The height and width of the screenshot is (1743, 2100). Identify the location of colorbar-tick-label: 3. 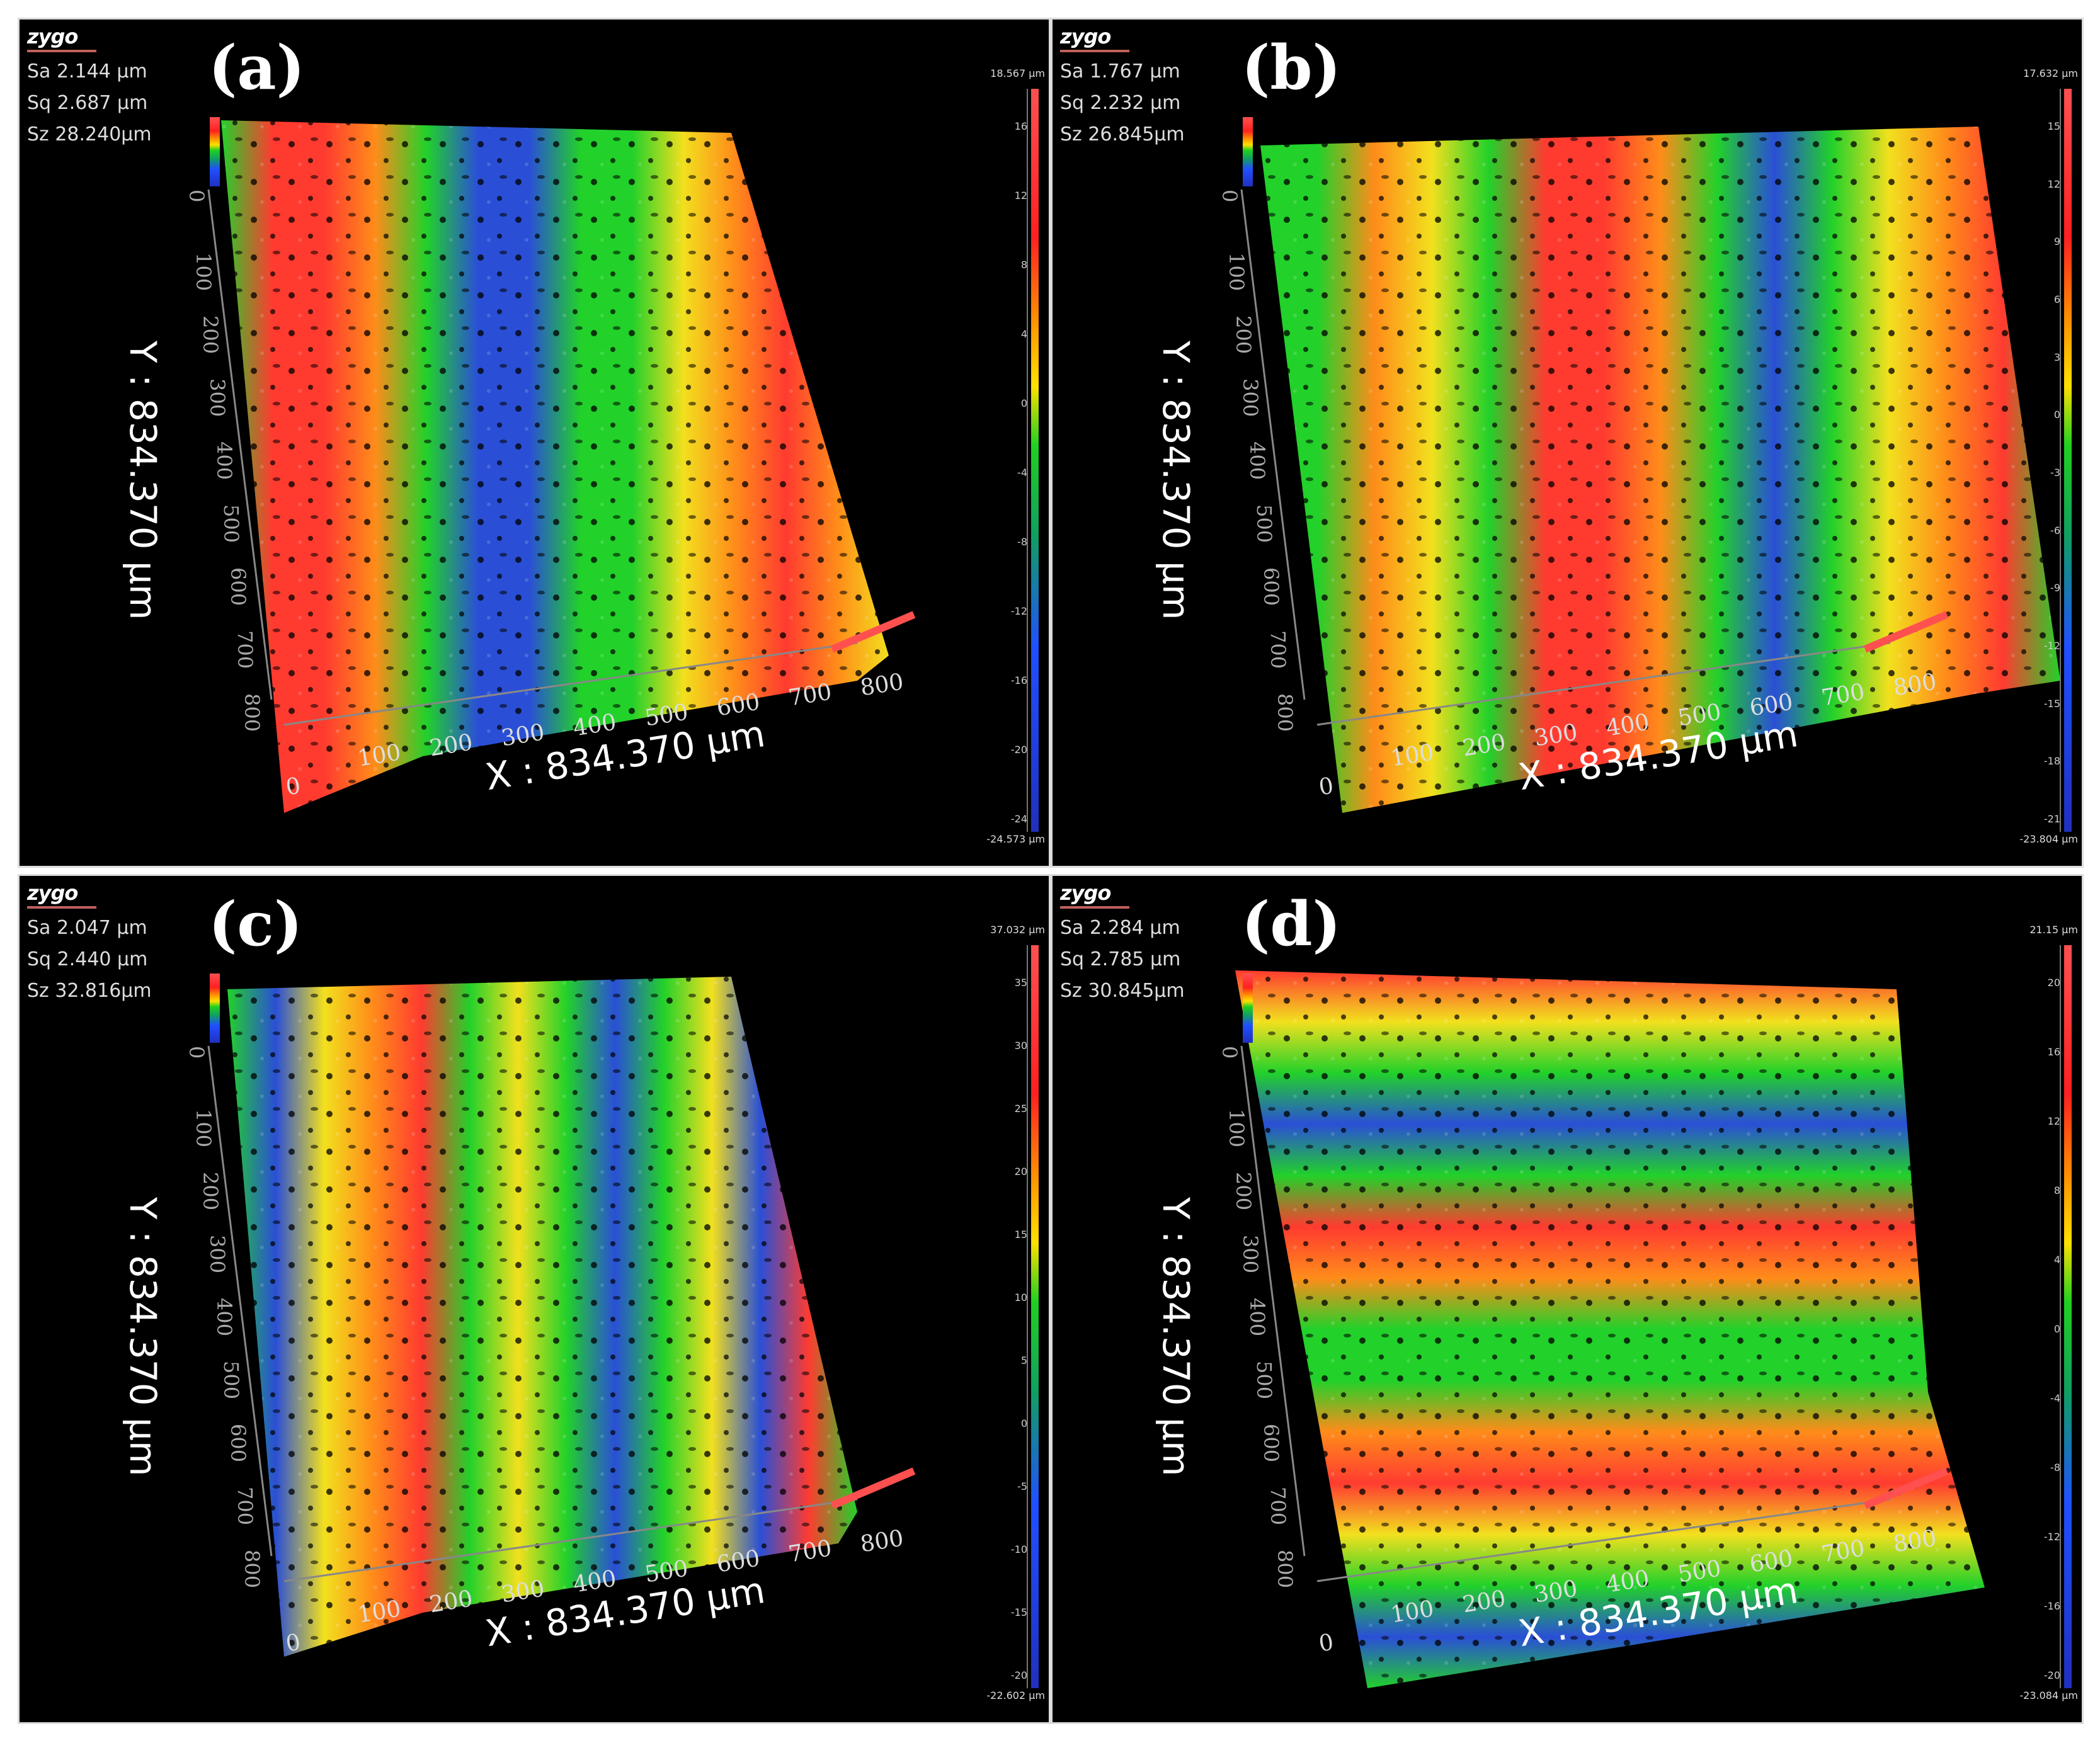
(2057, 357).